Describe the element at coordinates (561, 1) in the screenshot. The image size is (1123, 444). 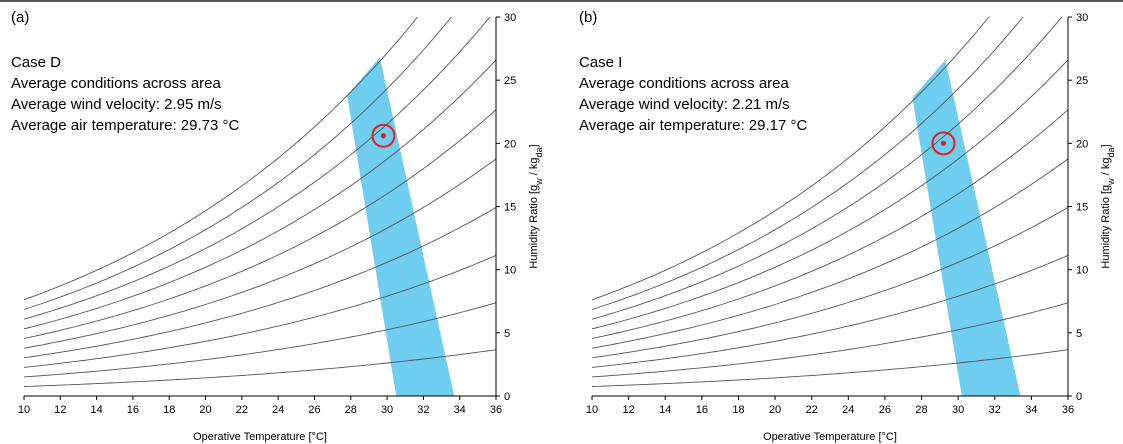
I see `top-border` at that location.